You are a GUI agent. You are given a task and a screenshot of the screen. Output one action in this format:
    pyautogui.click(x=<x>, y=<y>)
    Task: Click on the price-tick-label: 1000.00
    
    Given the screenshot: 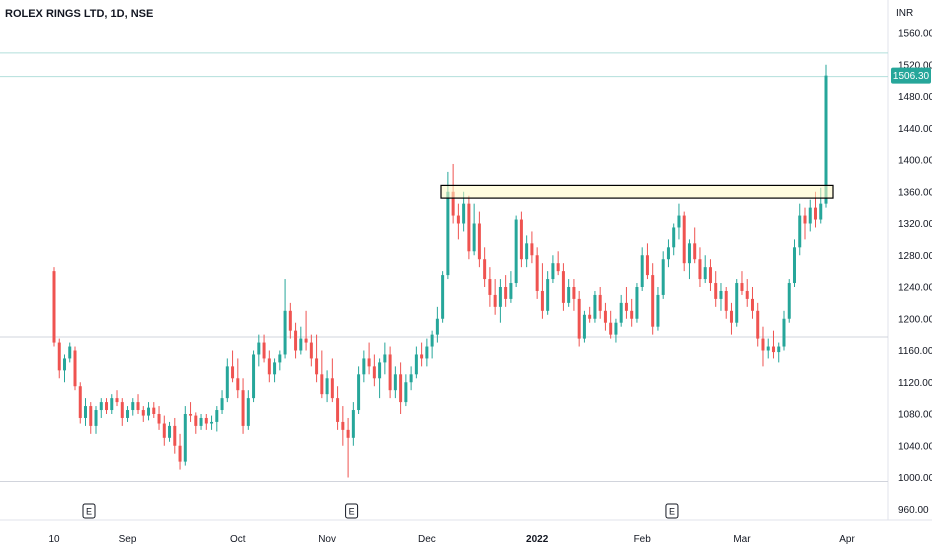 What is the action you would take?
    pyautogui.click(x=915, y=478)
    